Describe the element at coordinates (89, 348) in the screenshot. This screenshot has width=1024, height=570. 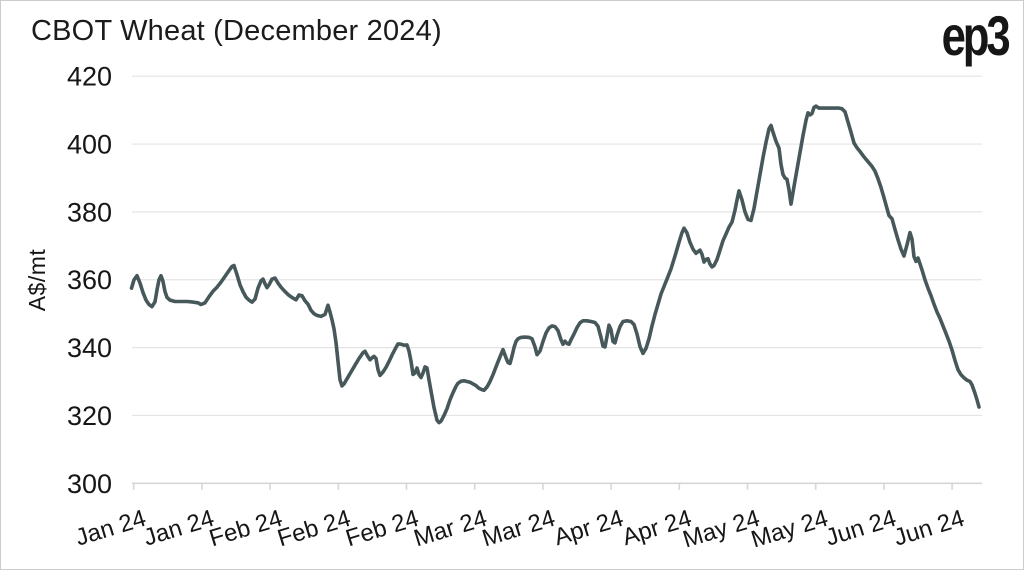
I see `y-tick-label: 340` at that location.